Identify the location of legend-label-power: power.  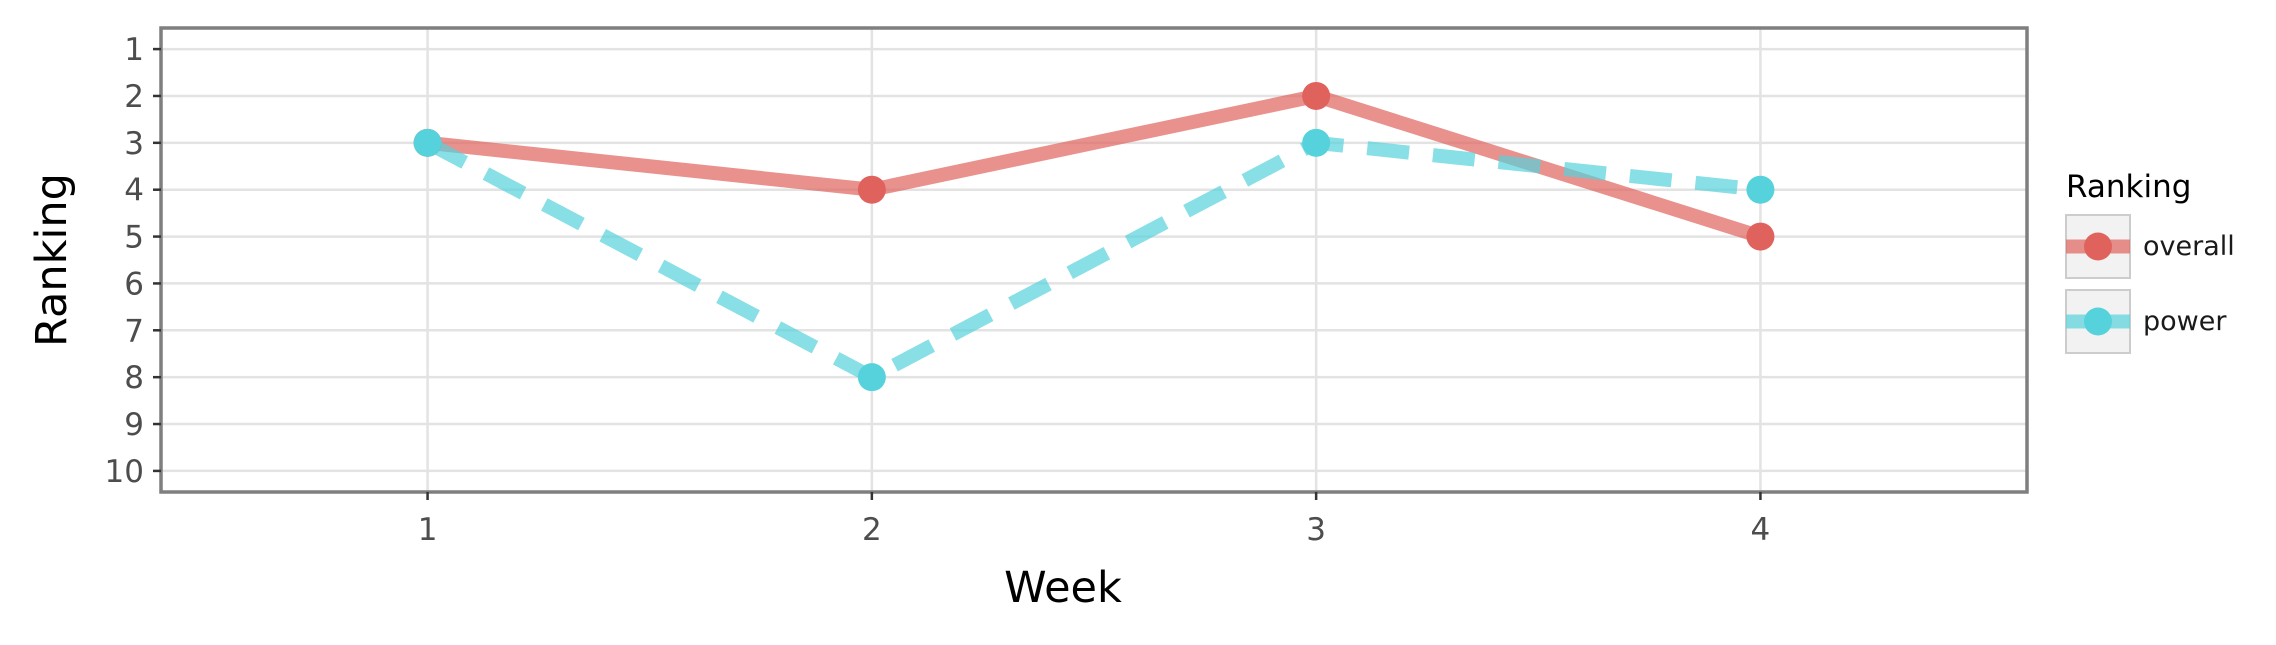
(2185, 321).